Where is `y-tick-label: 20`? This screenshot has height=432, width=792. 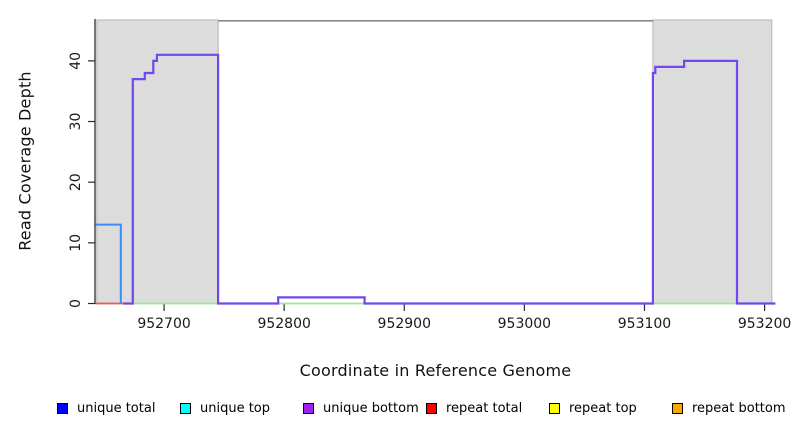
y-tick-label: 20 is located at coordinates (76, 182).